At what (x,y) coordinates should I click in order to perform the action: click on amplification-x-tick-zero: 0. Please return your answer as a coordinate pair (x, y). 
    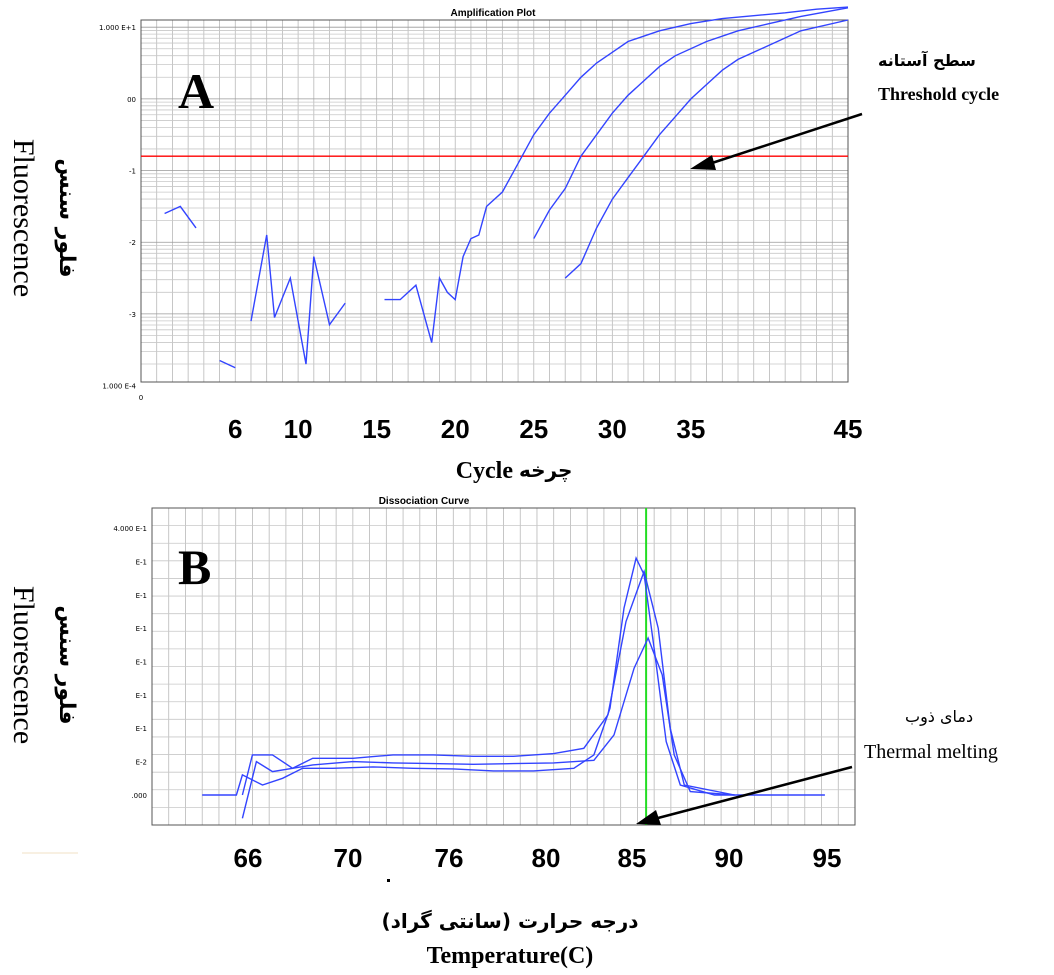
    Looking at the image, I should click on (141, 398).